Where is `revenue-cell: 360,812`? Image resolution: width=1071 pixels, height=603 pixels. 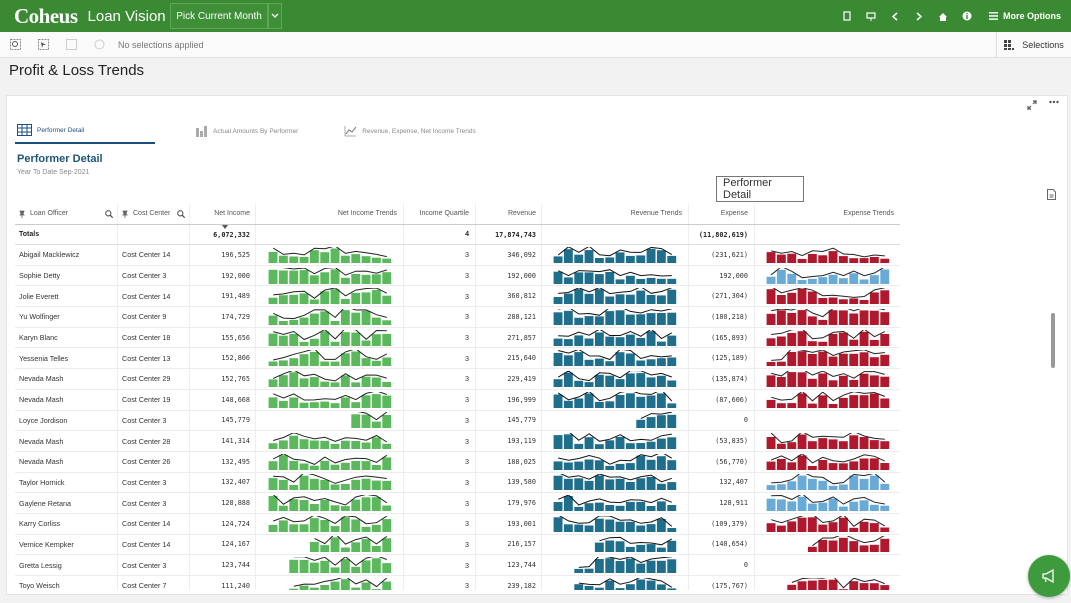 revenue-cell: 360,812 is located at coordinates (509, 296).